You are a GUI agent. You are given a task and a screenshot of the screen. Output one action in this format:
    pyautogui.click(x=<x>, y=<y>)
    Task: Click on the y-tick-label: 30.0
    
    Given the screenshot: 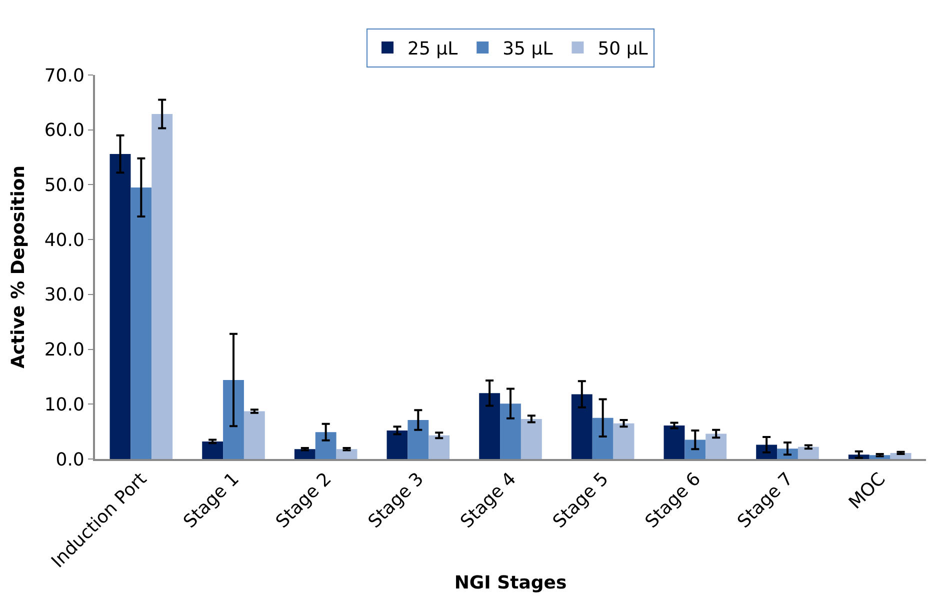 What is the action you would take?
    pyautogui.click(x=64, y=295)
    